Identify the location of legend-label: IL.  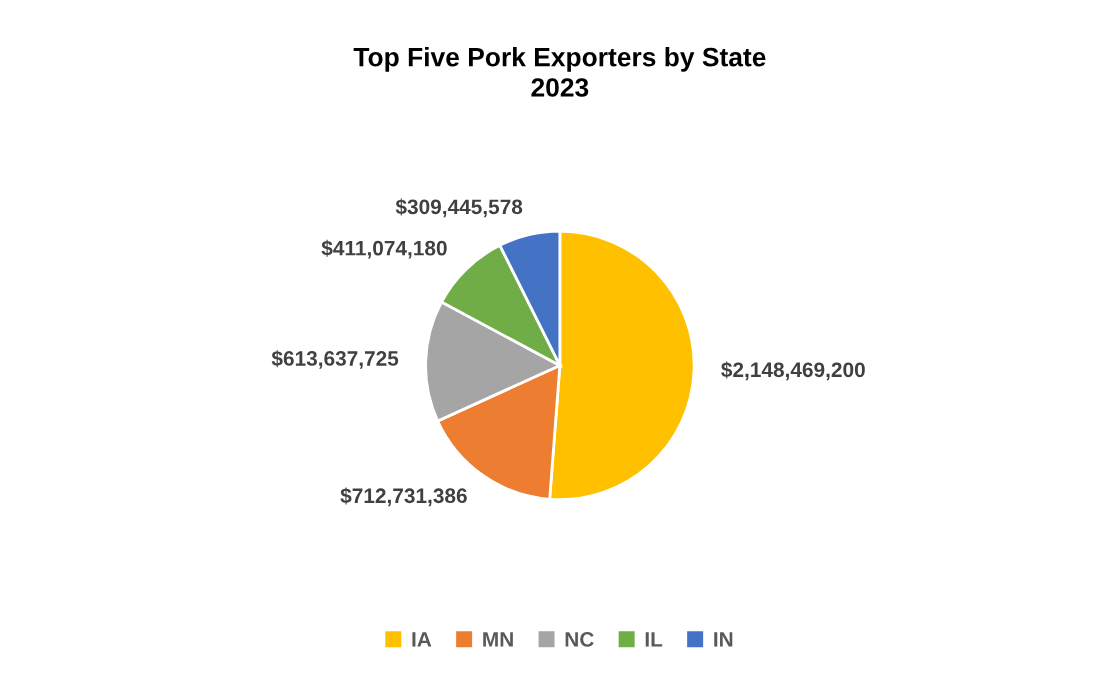
(654, 639).